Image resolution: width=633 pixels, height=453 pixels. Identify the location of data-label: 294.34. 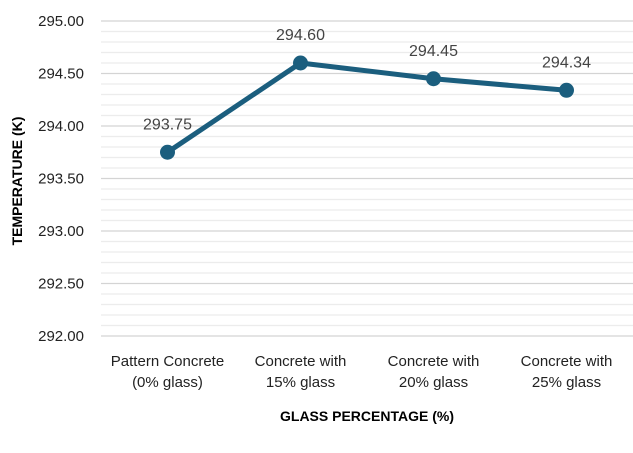
(566, 62).